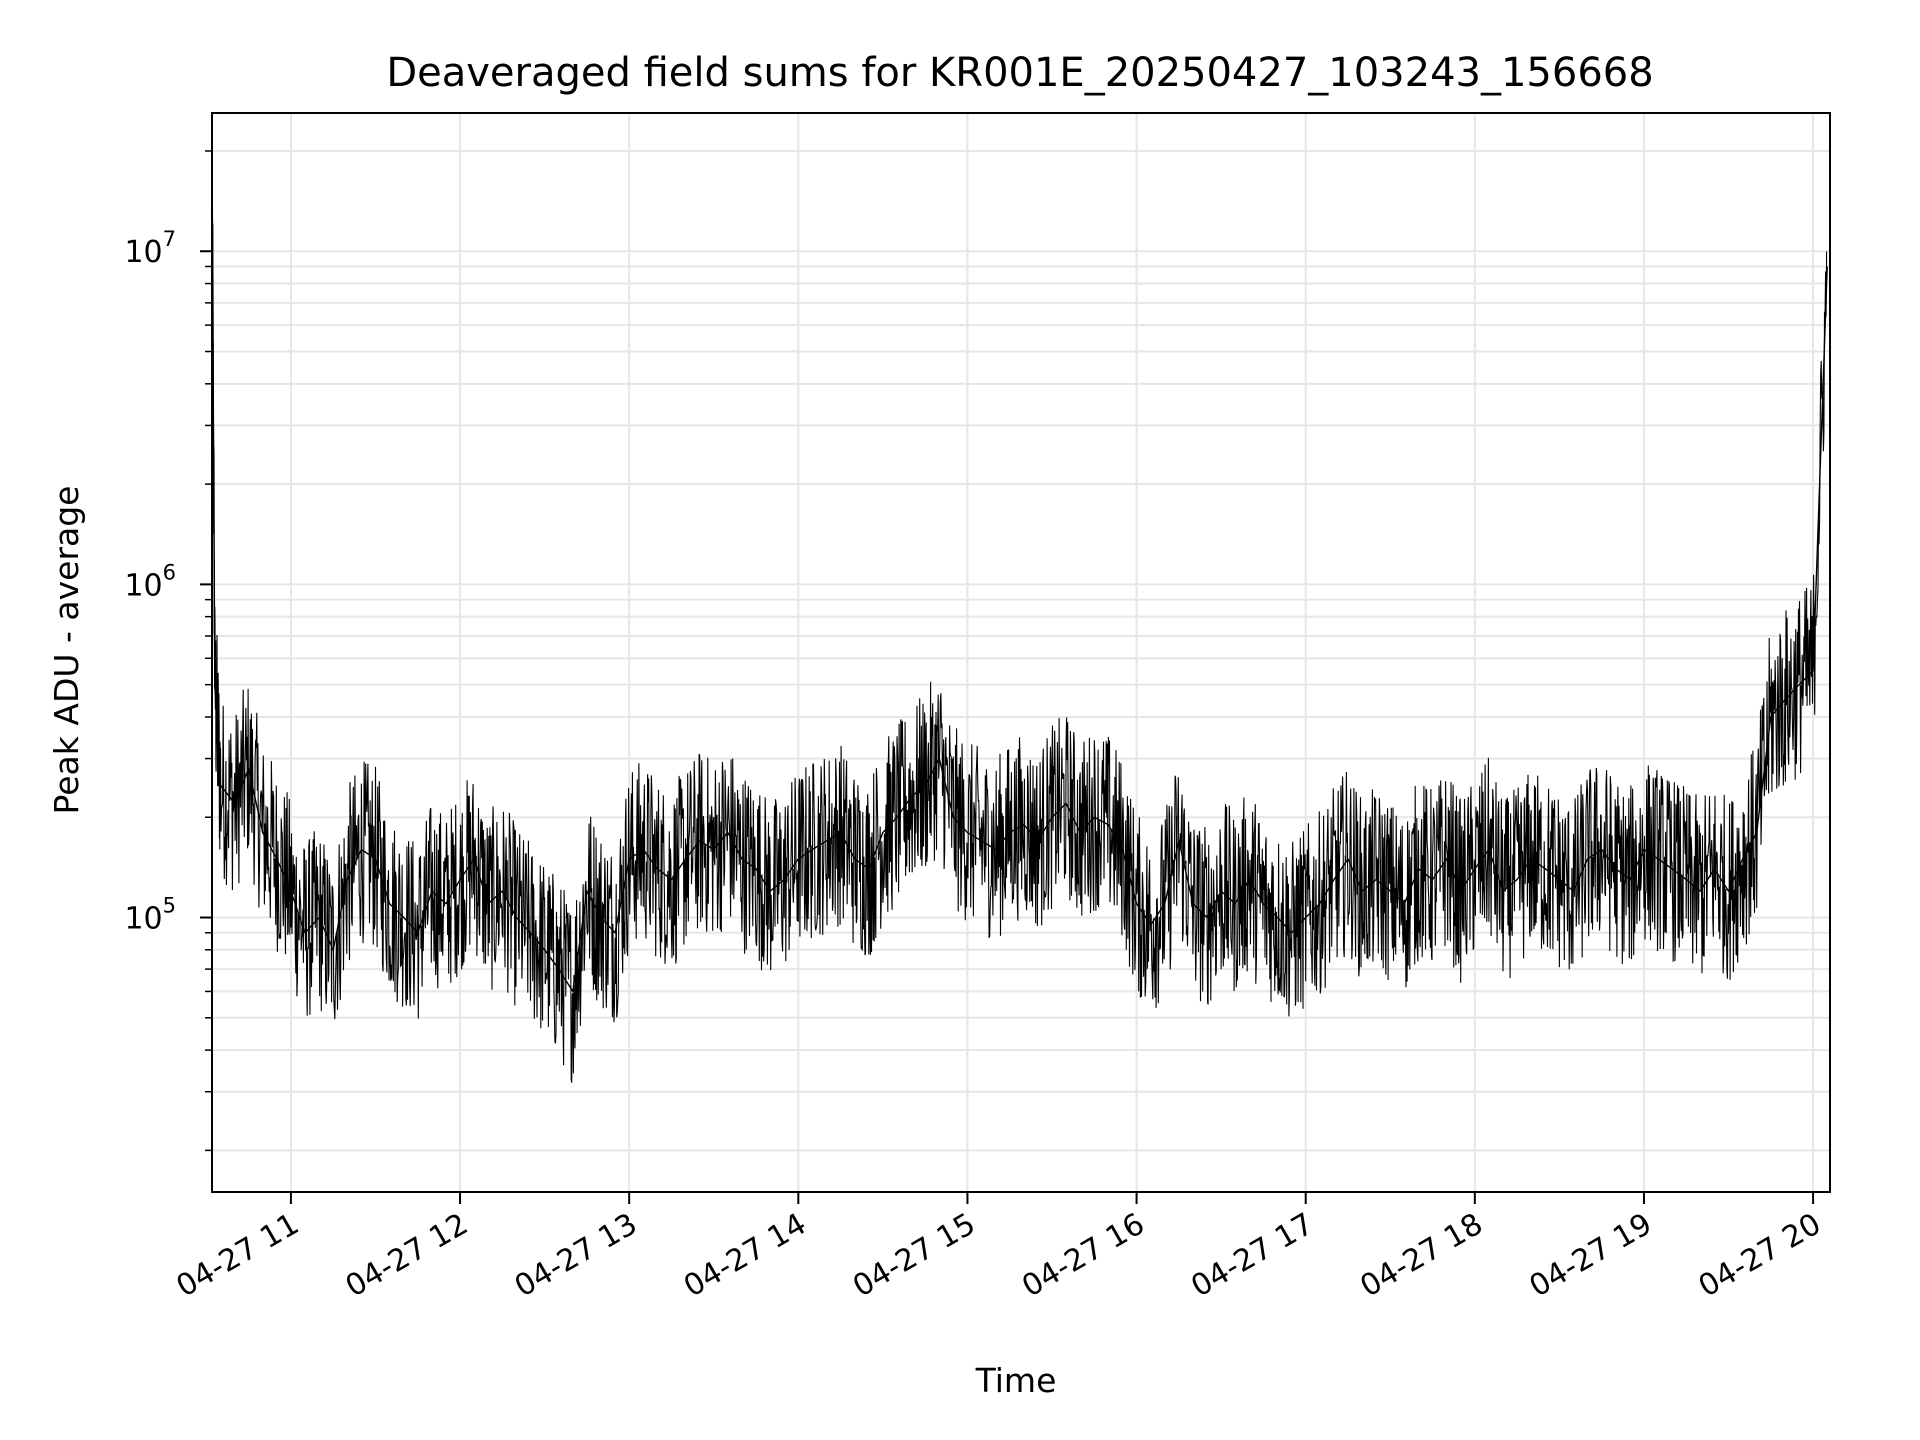 This screenshot has width=1920, height=1440. What do you see at coordinates (150, 248) in the screenshot?
I see `y-tick-label: 10⁷` at bounding box center [150, 248].